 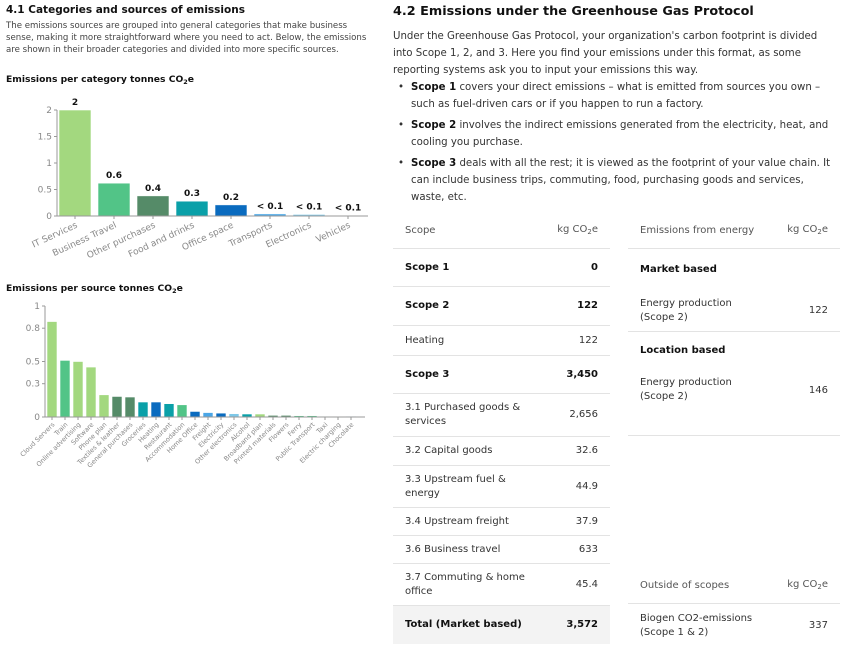 I want to click on table-row: Total (Market based) 3,572, so click(x=501, y=625).